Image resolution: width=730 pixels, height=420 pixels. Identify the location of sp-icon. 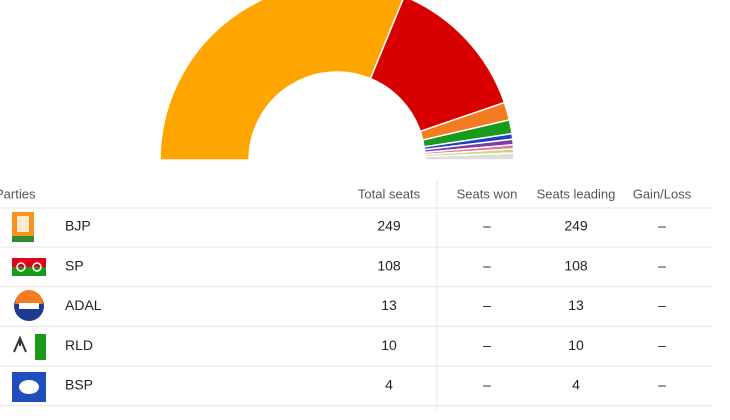
(29, 267).